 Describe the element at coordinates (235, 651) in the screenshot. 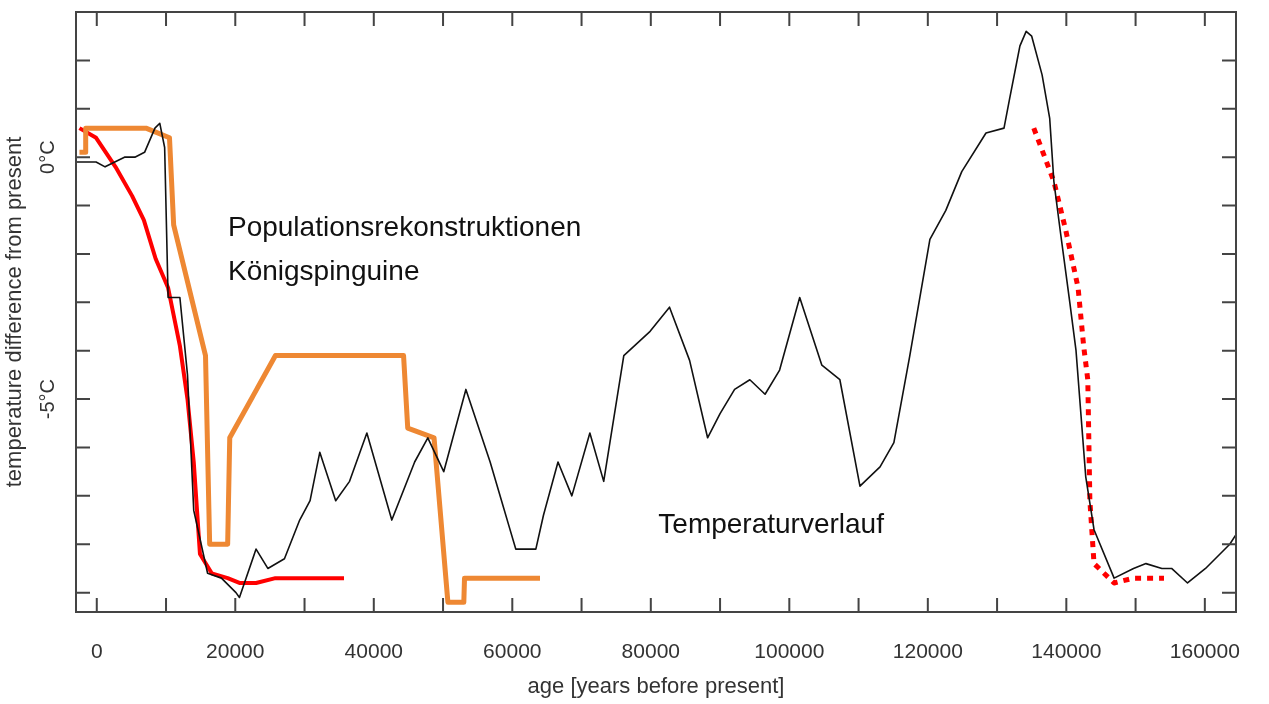

I see `x-tick-label: 20000` at that location.